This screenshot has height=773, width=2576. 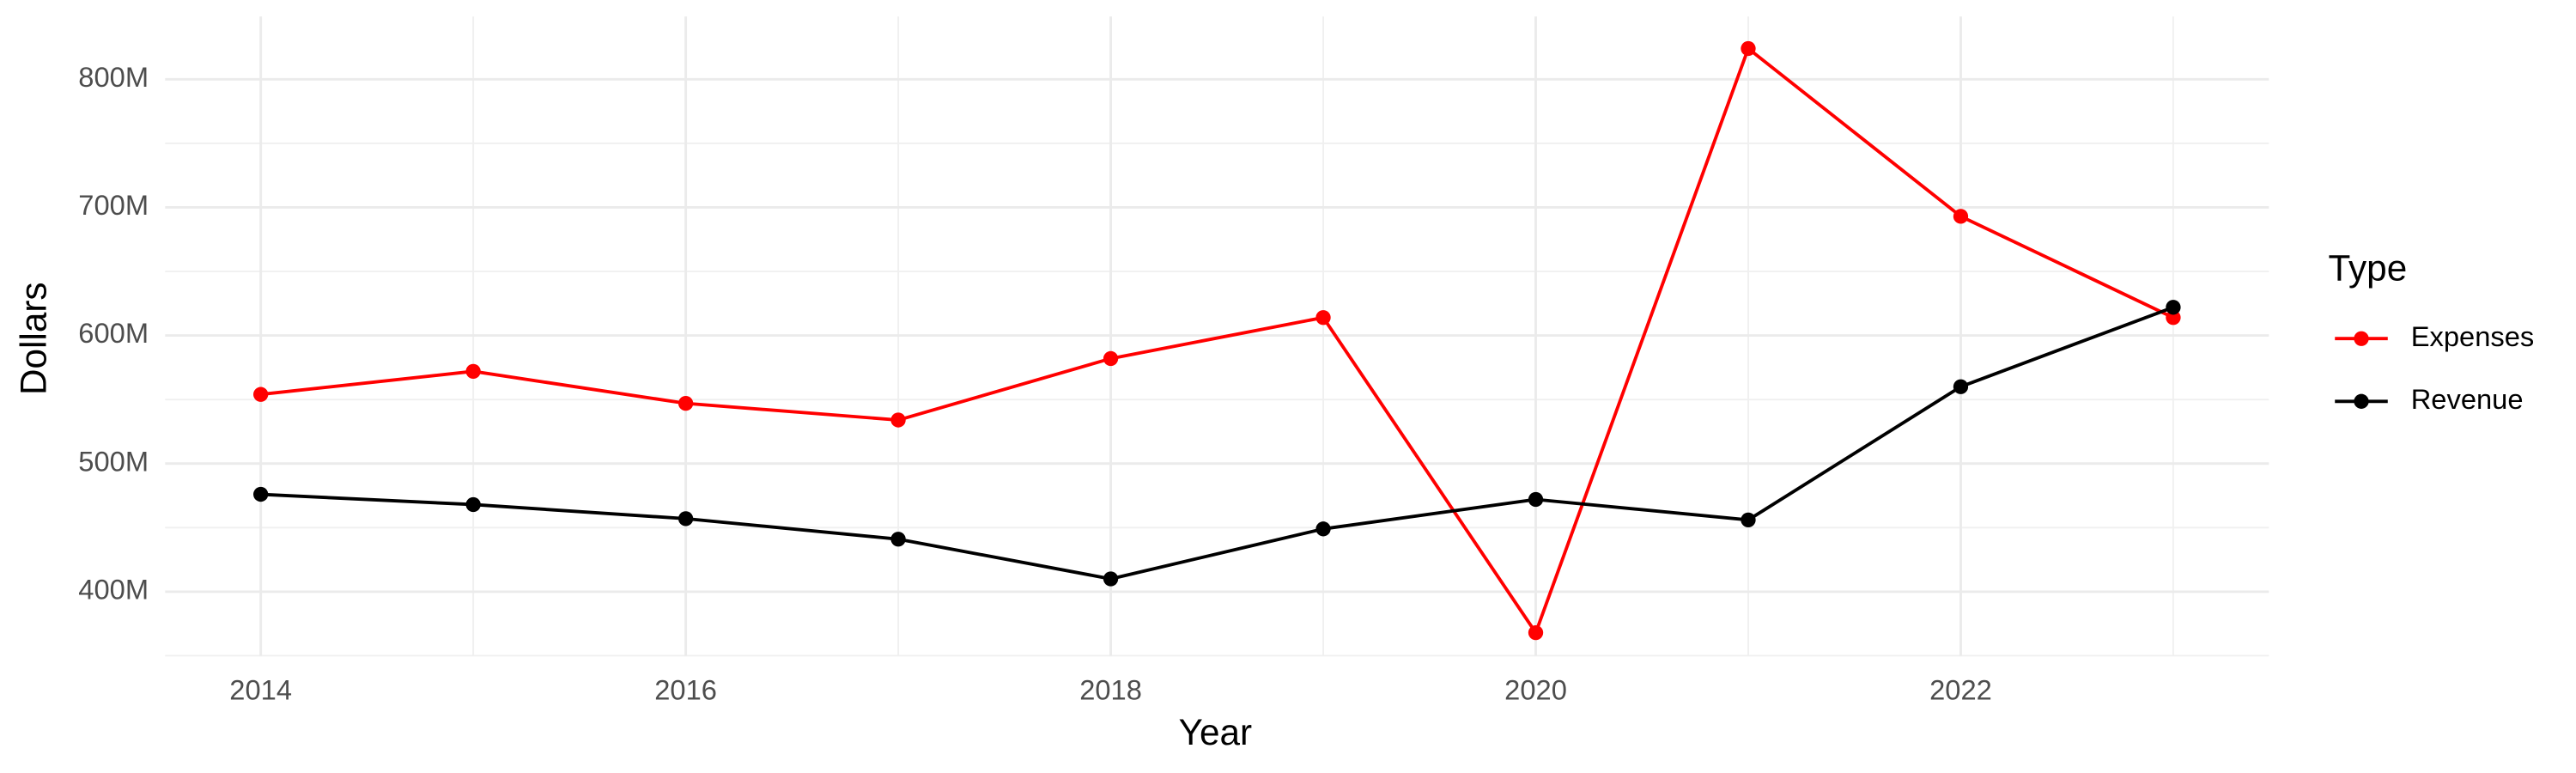 I want to click on legend-title: Type, so click(x=2368, y=268).